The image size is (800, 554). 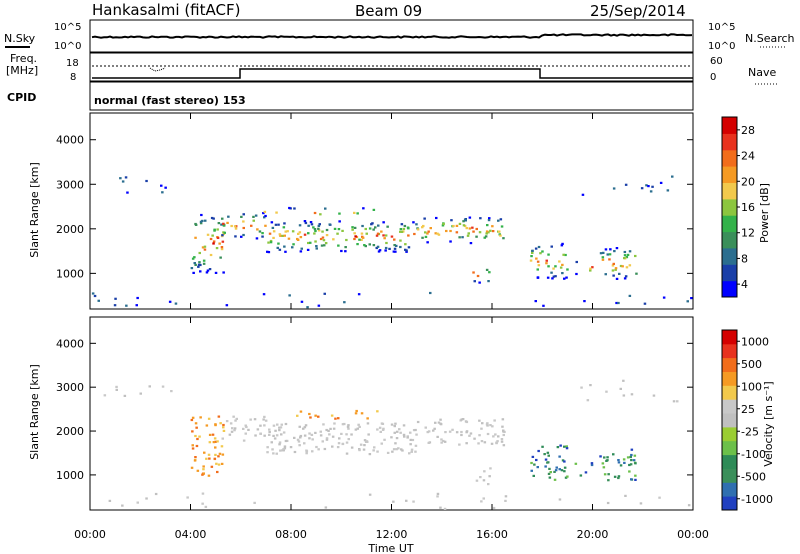 I want to click on x-axis-label: Time UT, so click(x=390, y=548).